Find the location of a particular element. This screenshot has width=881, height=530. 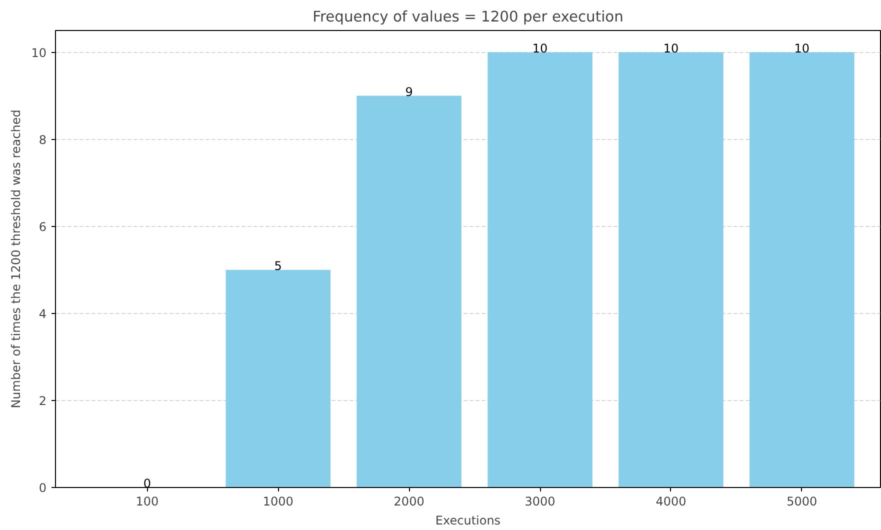

y-tick-label: 8 is located at coordinates (42, 139).